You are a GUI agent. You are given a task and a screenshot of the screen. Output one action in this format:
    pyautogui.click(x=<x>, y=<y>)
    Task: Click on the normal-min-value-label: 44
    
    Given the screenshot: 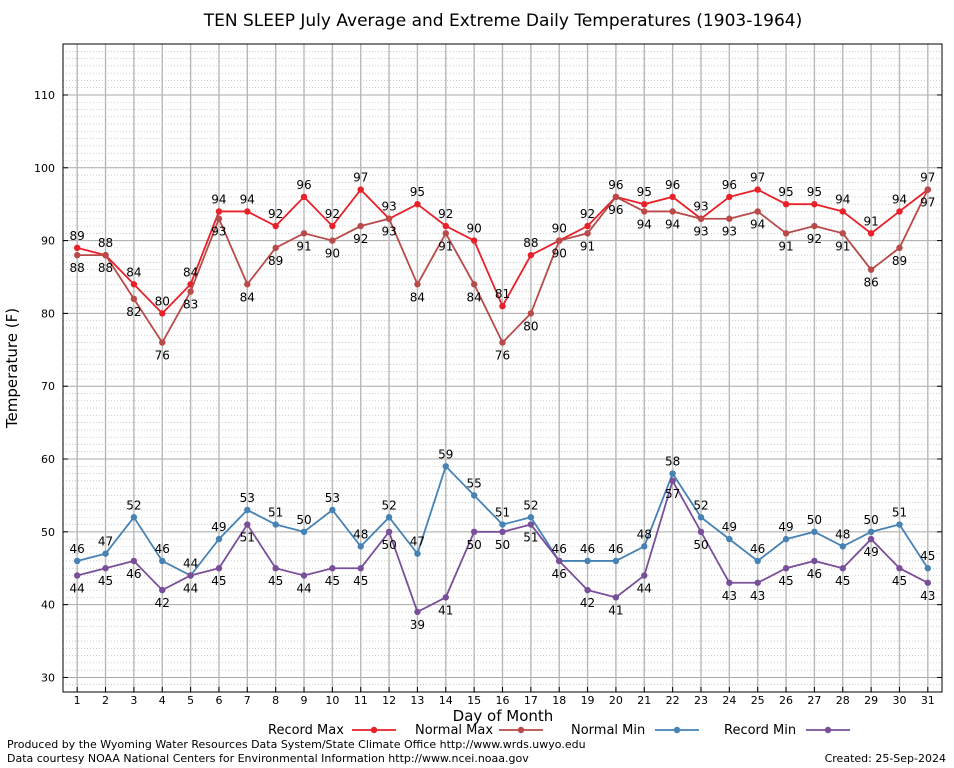 What is the action you would take?
    pyautogui.click(x=190, y=564)
    